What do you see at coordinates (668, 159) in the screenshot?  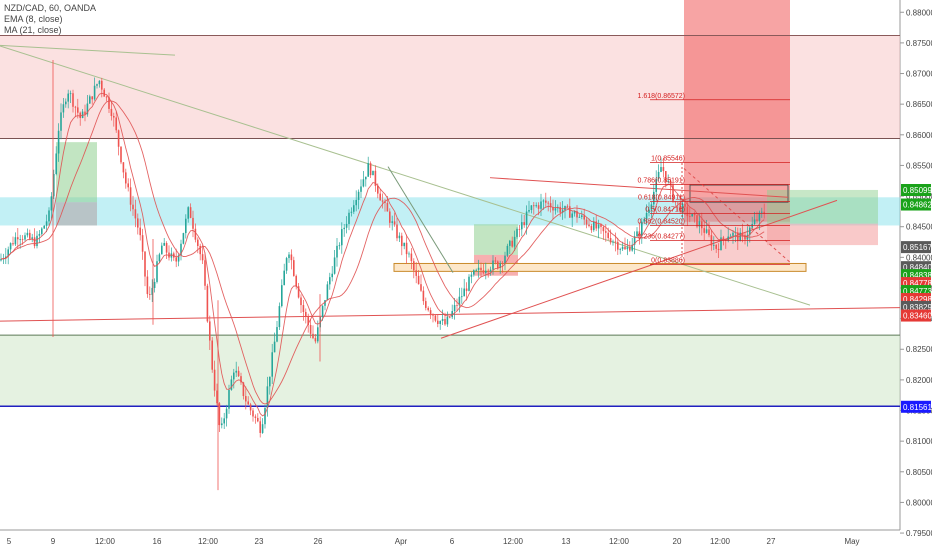 I see `fib-level-label: 1(0.85546)` at bounding box center [668, 159].